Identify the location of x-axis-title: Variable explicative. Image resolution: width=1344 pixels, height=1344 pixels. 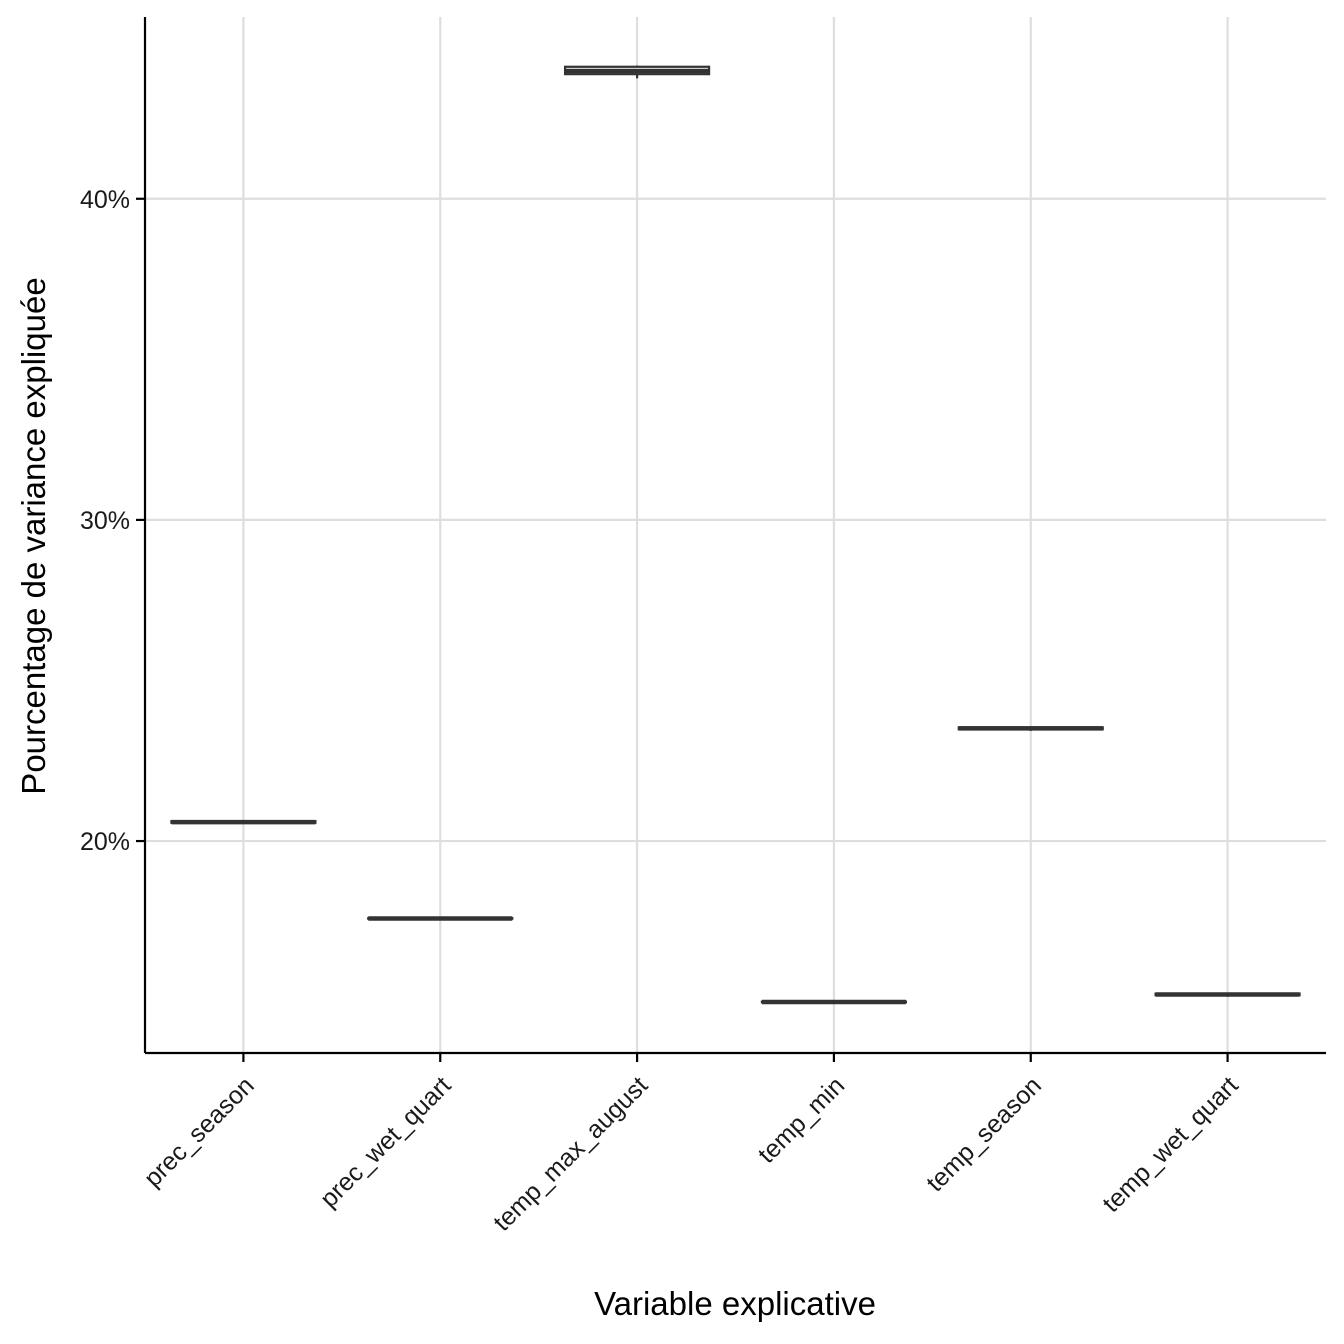
(735, 1303).